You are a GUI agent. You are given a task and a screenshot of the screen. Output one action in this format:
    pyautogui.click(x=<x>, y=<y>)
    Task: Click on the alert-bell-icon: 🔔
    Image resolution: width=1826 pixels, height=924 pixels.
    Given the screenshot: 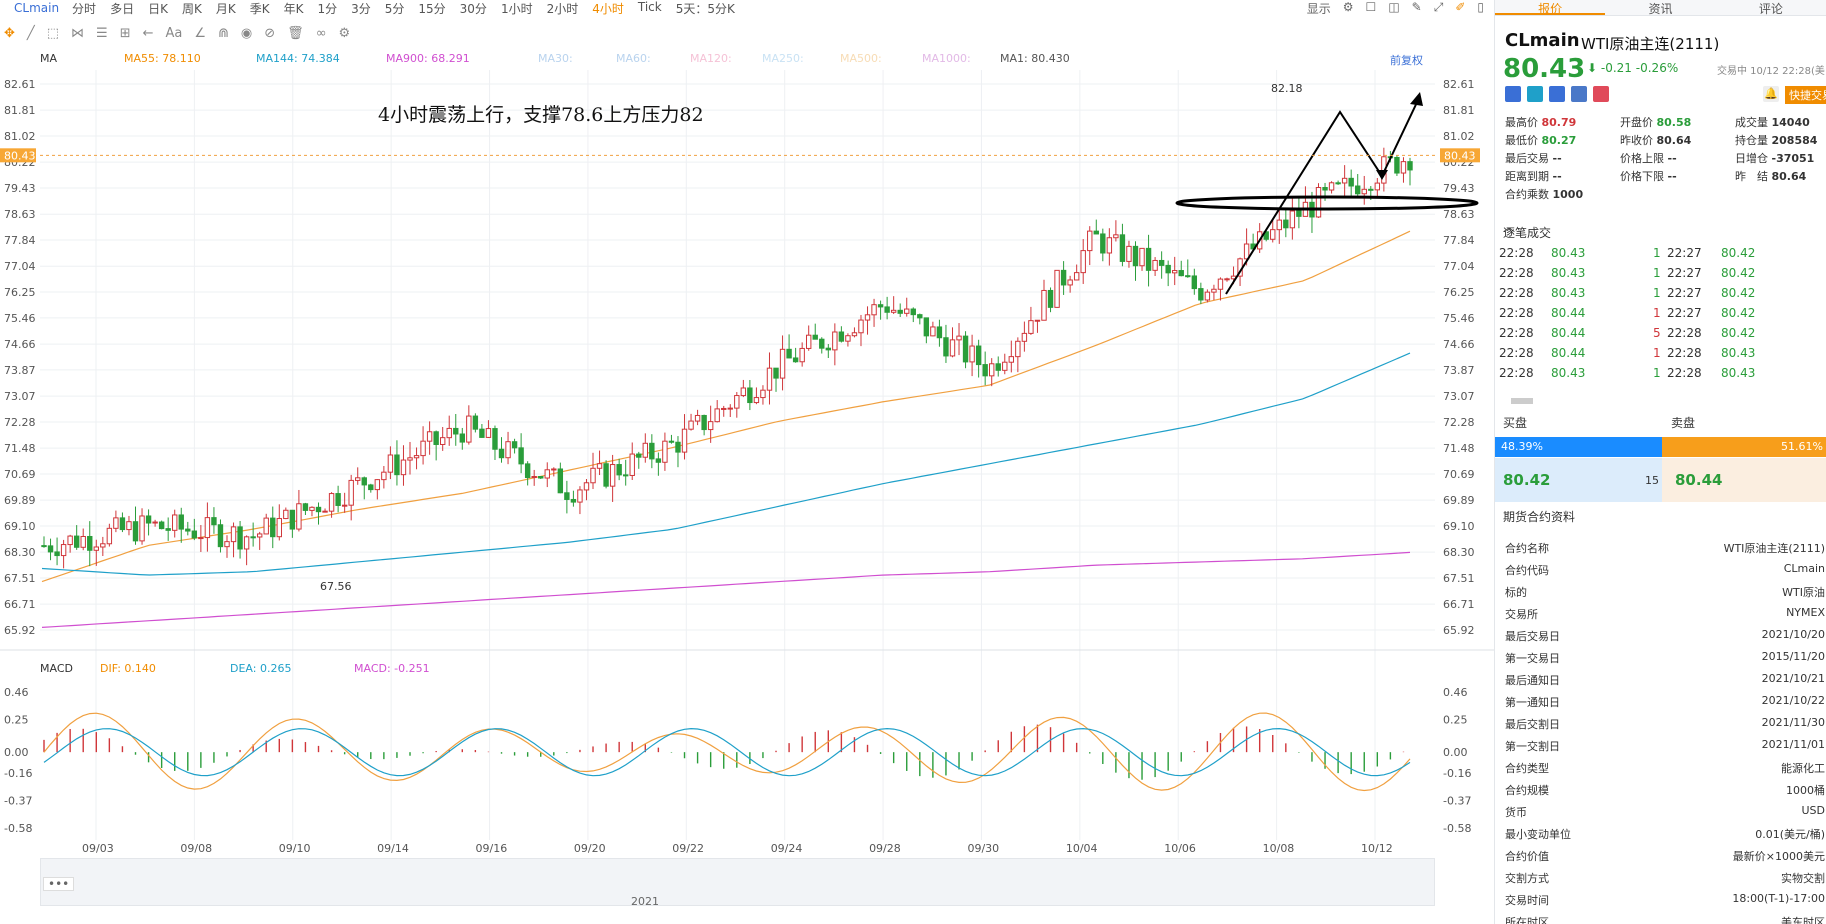 What is the action you would take?
    pyautogui.click(x=1771, y=94)
    